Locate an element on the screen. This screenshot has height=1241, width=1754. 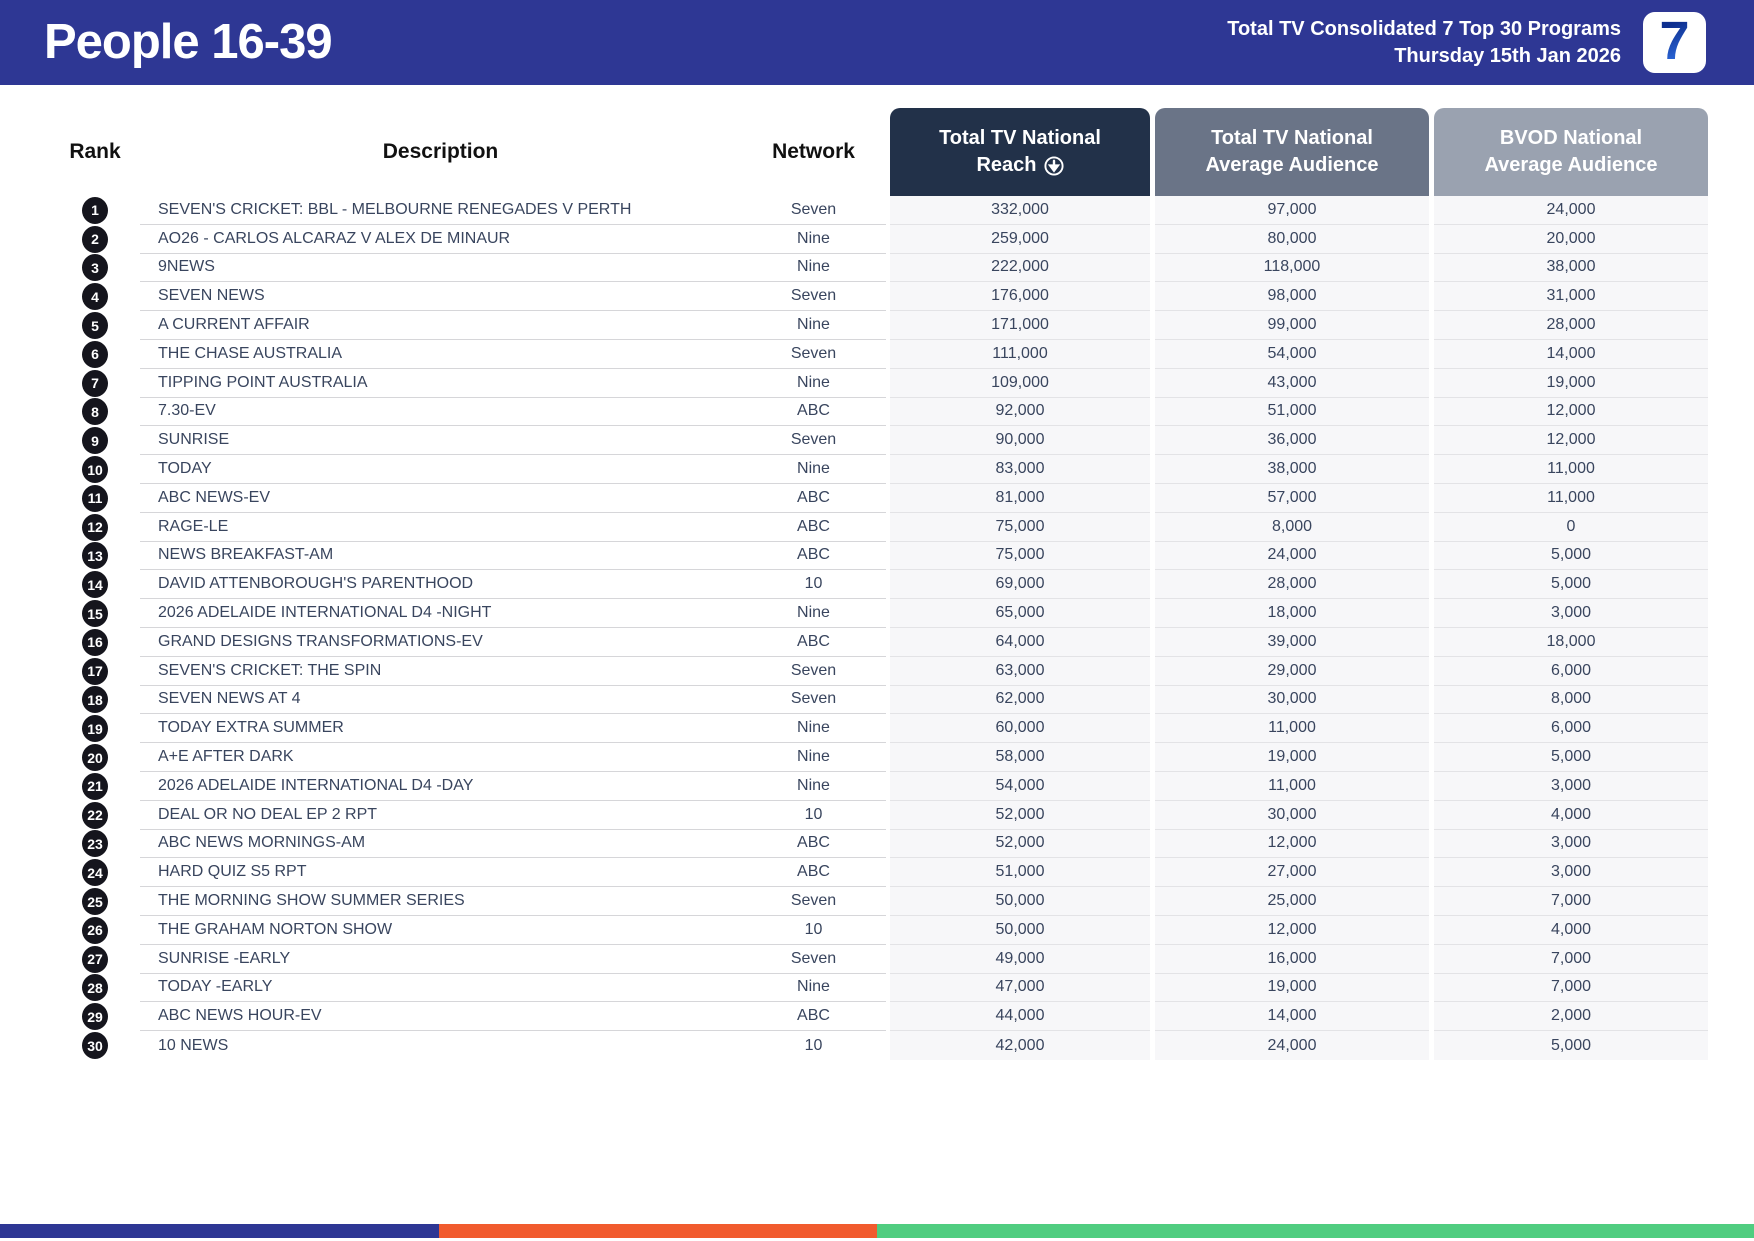
average-audience-cell: 38,000 is located at coordinates (1292, 469).